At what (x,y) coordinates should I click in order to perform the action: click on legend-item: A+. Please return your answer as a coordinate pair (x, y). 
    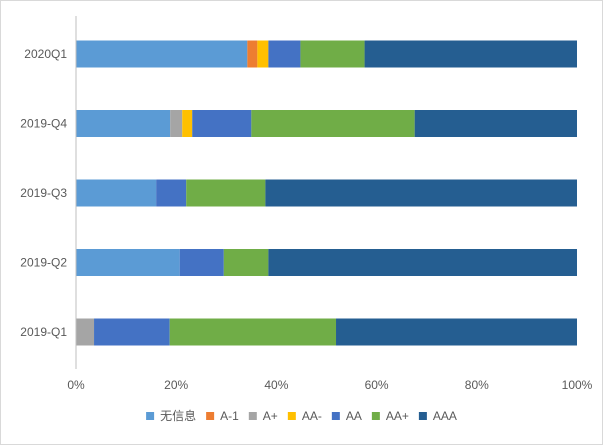
    Looking at the image, I should click on (263, 416).